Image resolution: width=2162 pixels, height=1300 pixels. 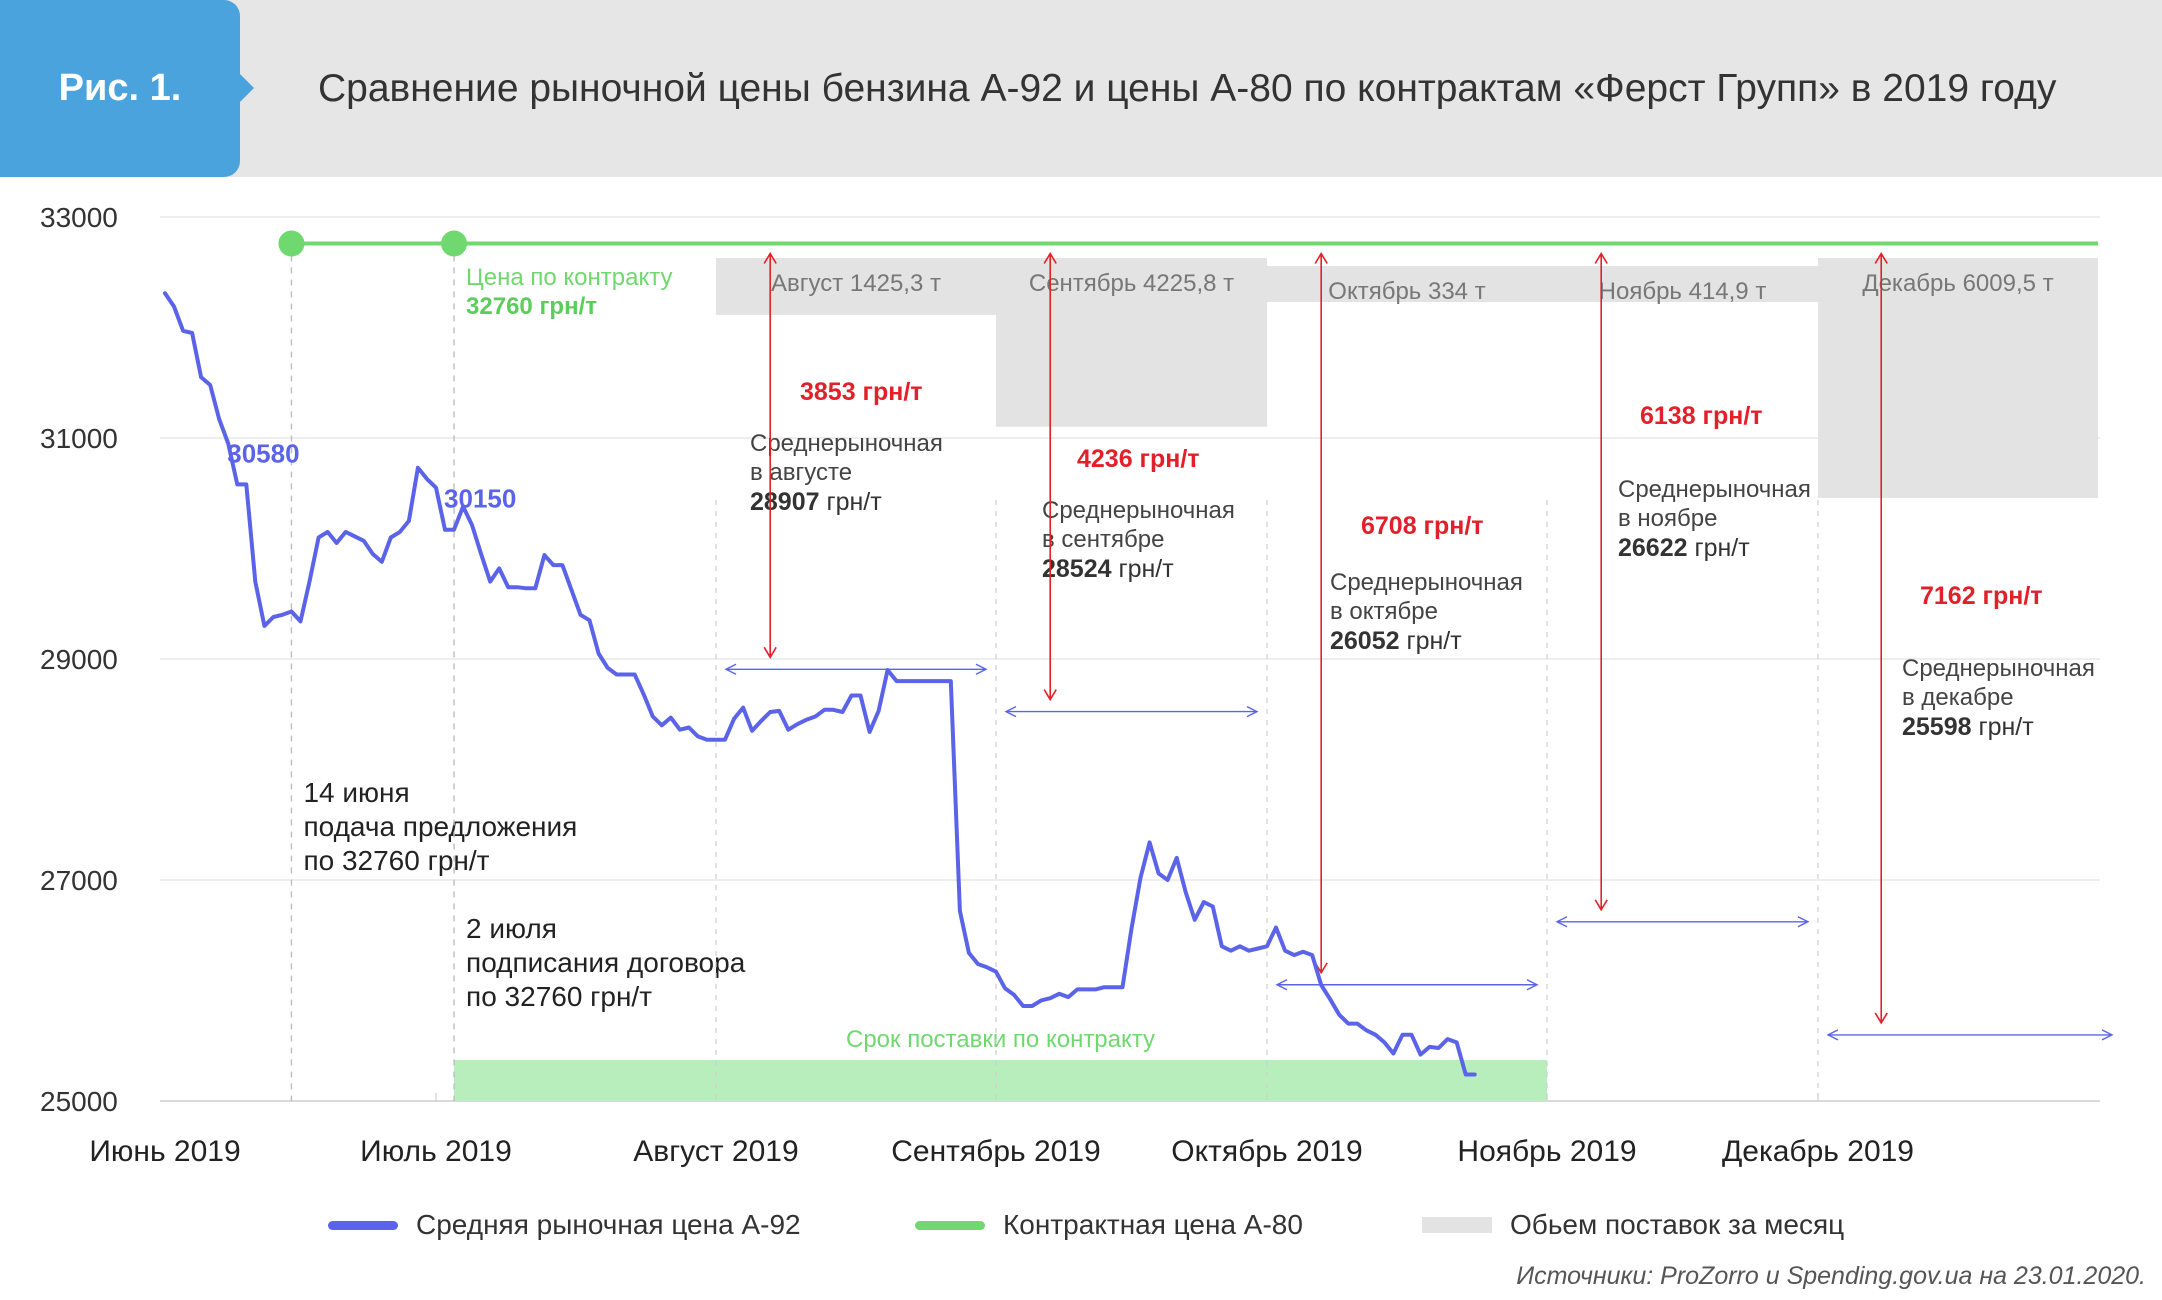 I want to click on event-text: подписания договора, so click(x=606, y=962).